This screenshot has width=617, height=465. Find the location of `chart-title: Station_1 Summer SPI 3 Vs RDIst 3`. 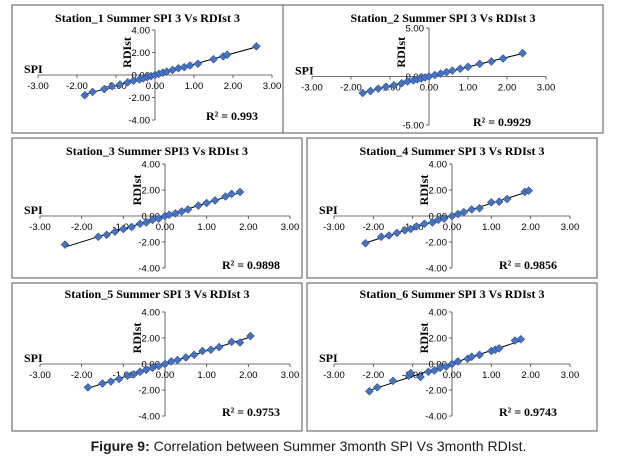

chart-title: Station_1 Summer SPI 3 Vs RDIst 3 is located at coordinates (147, 18).